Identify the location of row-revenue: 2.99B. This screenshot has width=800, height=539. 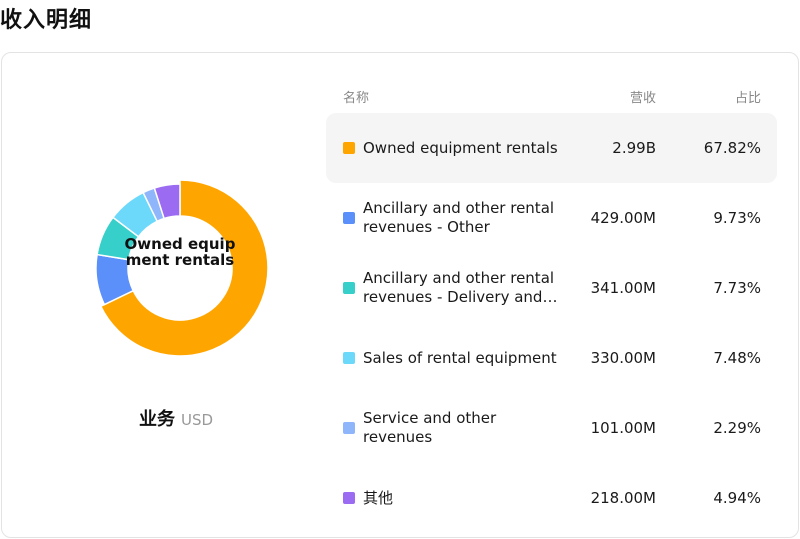
(634, 148).